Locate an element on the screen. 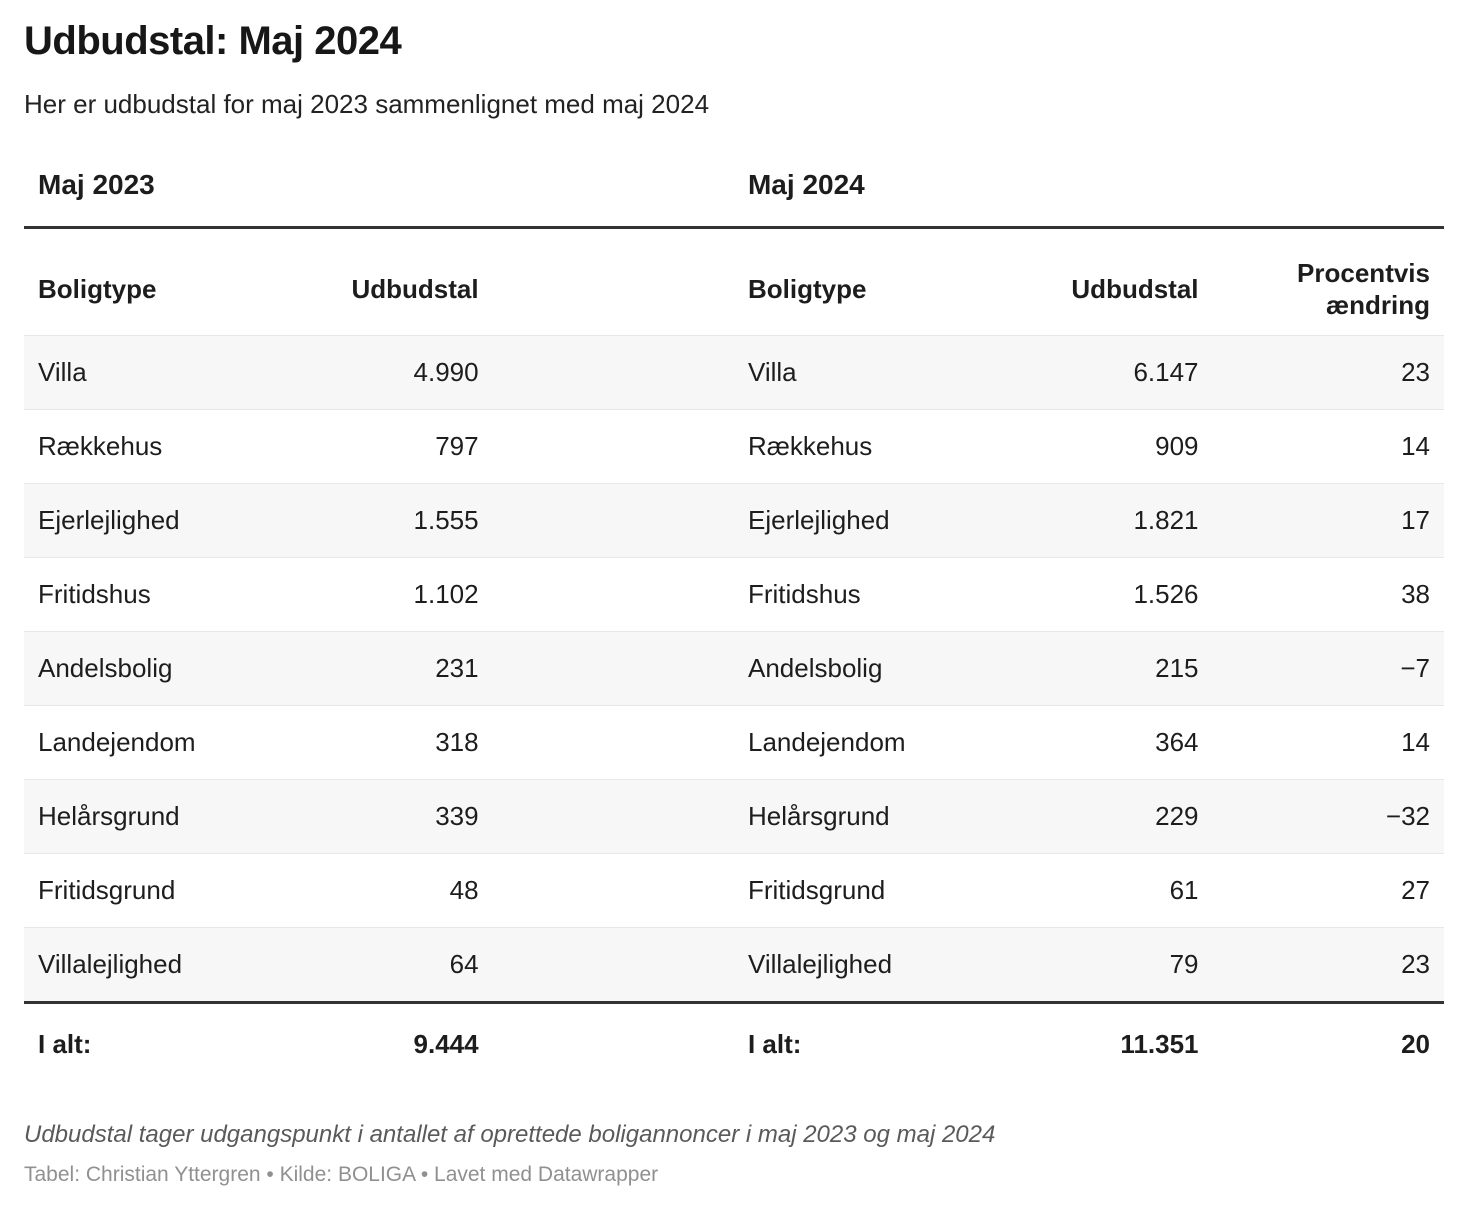 Image resolution: width=1468 pixels, height=1206 pixels. total-row: I alt: 9.444 I alt: 11.351 20 is located at coordinates (734, 1042).